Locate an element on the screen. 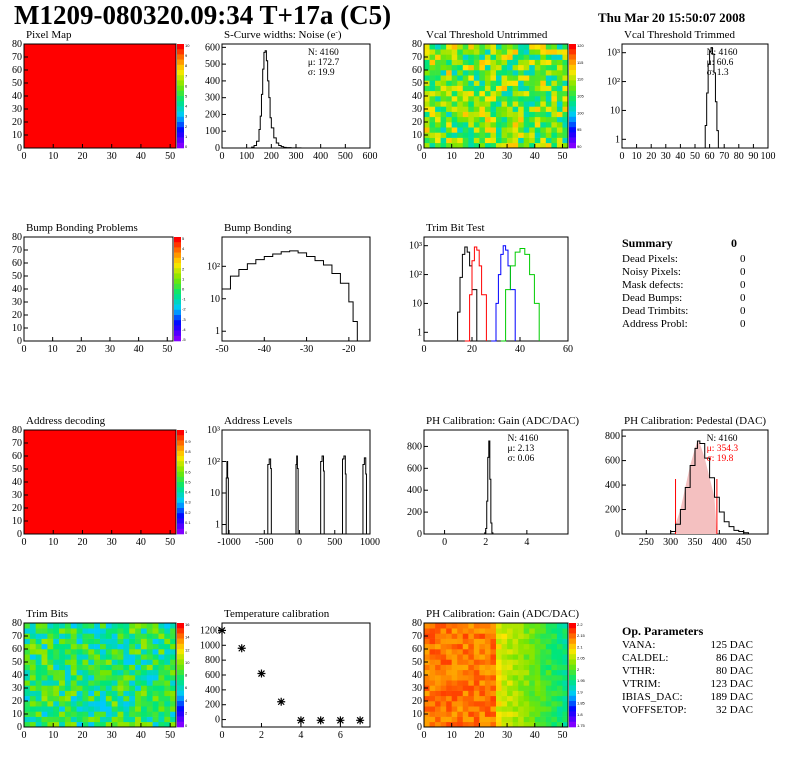 The height and width of the screenshot is (772, 796). palette-label: 0.9 is located at coordinates (188, 441).